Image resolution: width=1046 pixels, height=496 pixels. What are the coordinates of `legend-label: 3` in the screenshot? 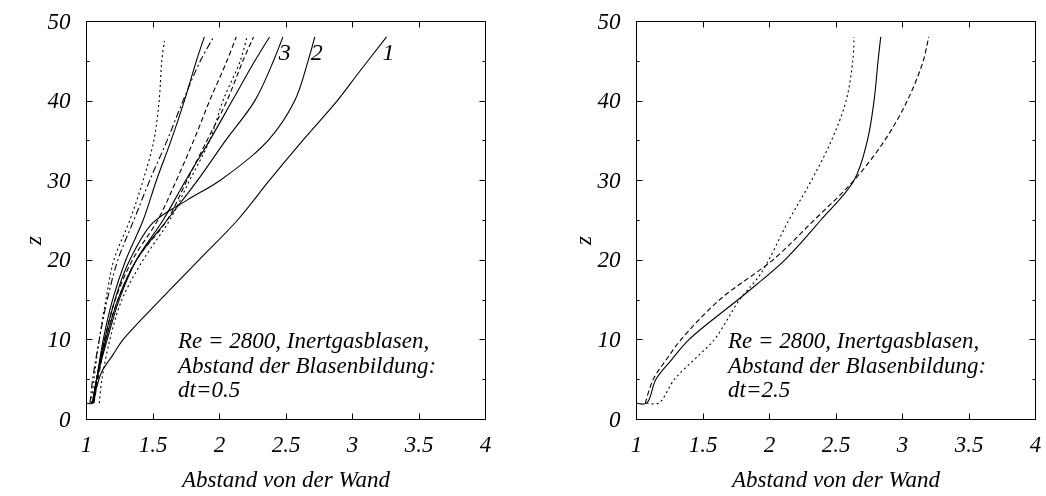 It's located at (284, 51).